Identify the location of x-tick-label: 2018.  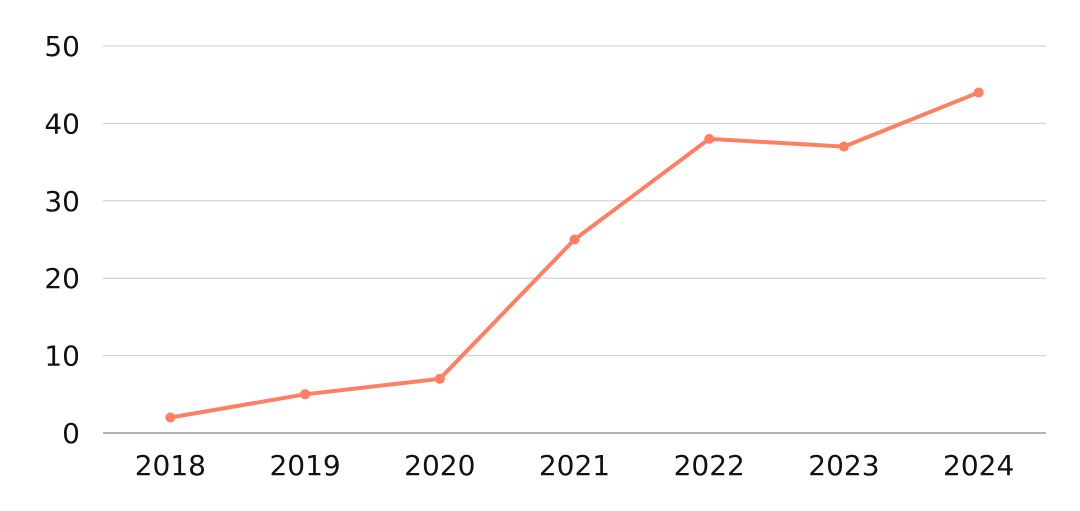
(170, 465).